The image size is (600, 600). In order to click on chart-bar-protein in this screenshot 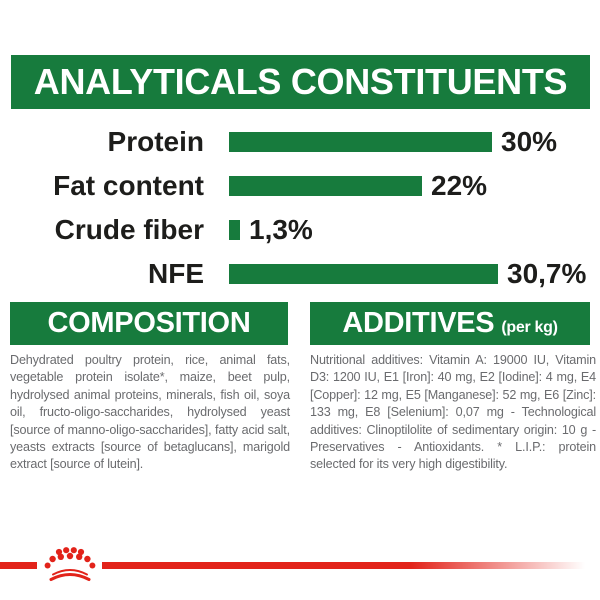, I will do `click(360, 142)`.